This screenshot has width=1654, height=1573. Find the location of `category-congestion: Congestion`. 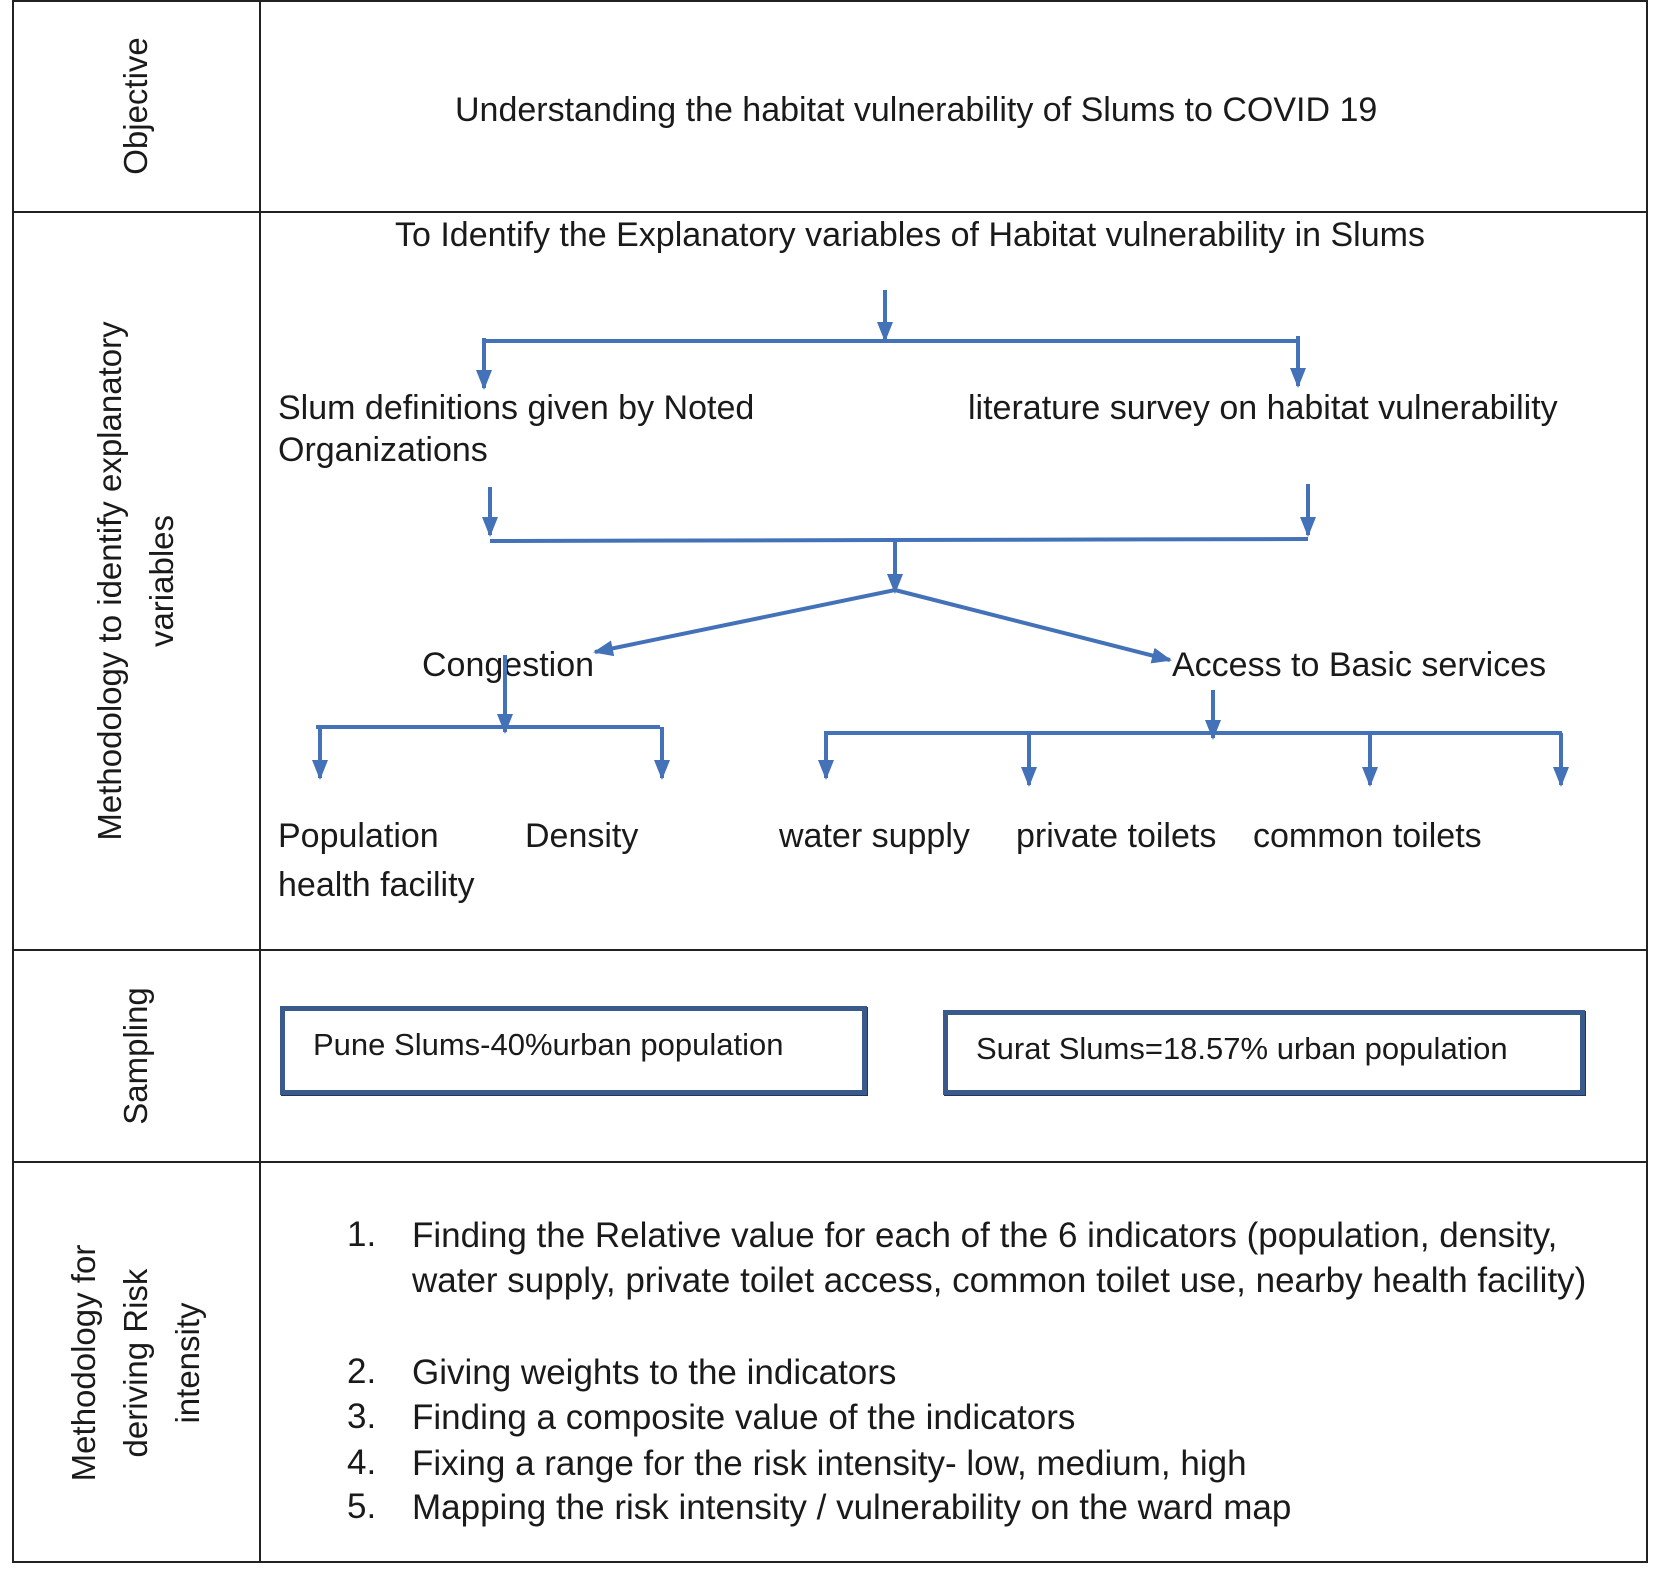

category-congestion: Congestion is located at coordinates (508, 665).